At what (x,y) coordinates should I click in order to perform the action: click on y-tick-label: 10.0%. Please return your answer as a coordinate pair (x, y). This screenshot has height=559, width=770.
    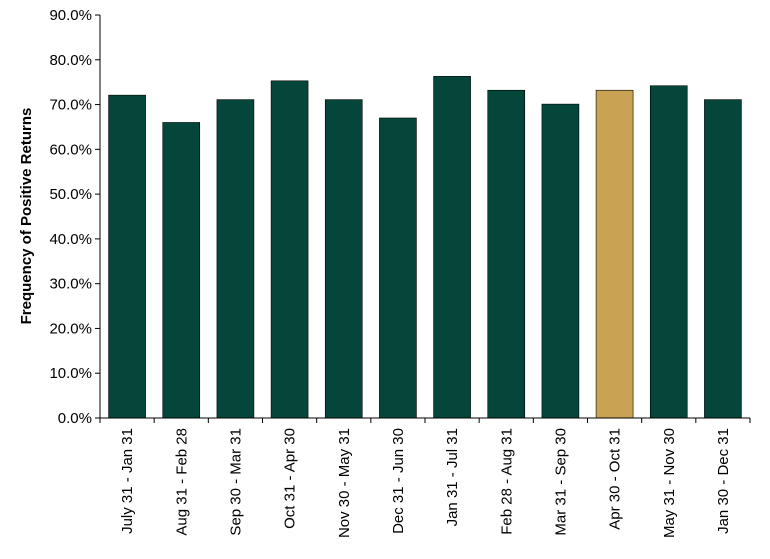
    Looking at the image, I should click on (70, 373).